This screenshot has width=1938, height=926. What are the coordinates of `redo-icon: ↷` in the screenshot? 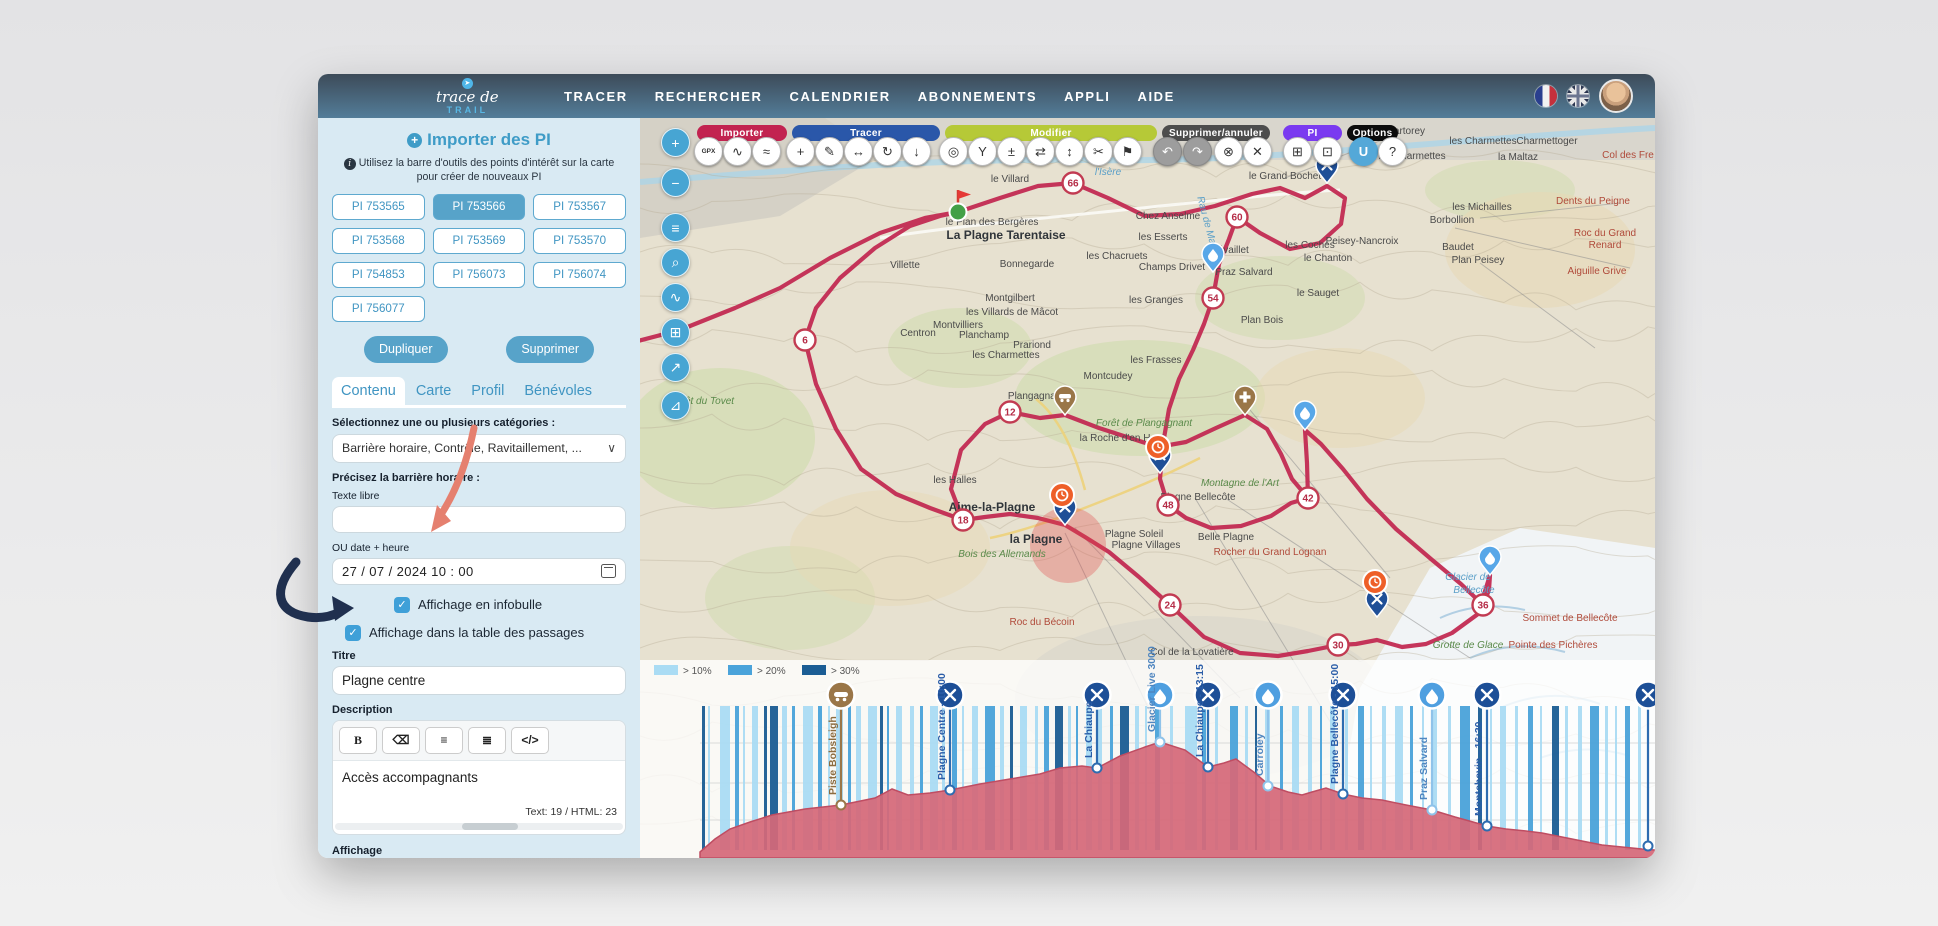 It's located at (1197, 151).